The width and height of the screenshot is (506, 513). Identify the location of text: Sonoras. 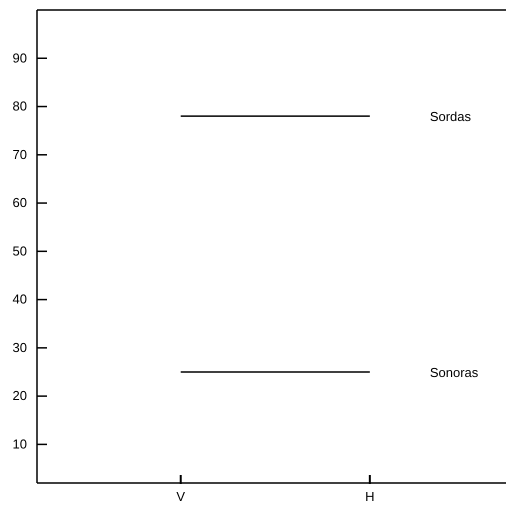
(454, 372).